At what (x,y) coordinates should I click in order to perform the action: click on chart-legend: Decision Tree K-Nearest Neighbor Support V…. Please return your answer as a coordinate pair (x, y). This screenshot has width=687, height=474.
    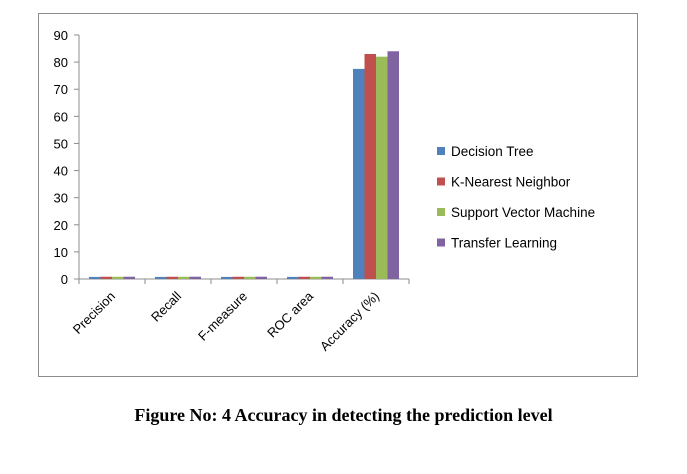
    Looking at the image, I should click on (516, 197).